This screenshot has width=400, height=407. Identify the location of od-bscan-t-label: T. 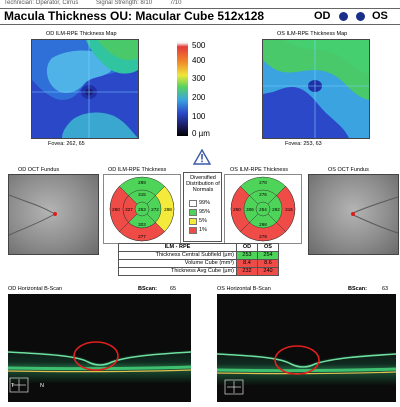
(13, 386).